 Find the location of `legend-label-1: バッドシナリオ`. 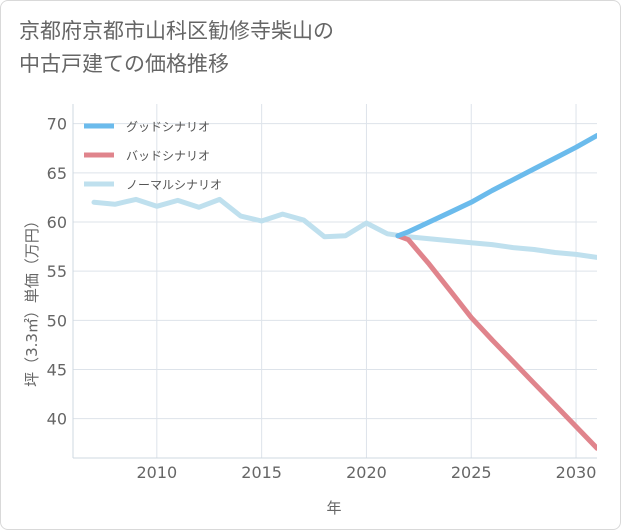

legend-label-1: バッドシナリオ is located at coordinates (168, 156).